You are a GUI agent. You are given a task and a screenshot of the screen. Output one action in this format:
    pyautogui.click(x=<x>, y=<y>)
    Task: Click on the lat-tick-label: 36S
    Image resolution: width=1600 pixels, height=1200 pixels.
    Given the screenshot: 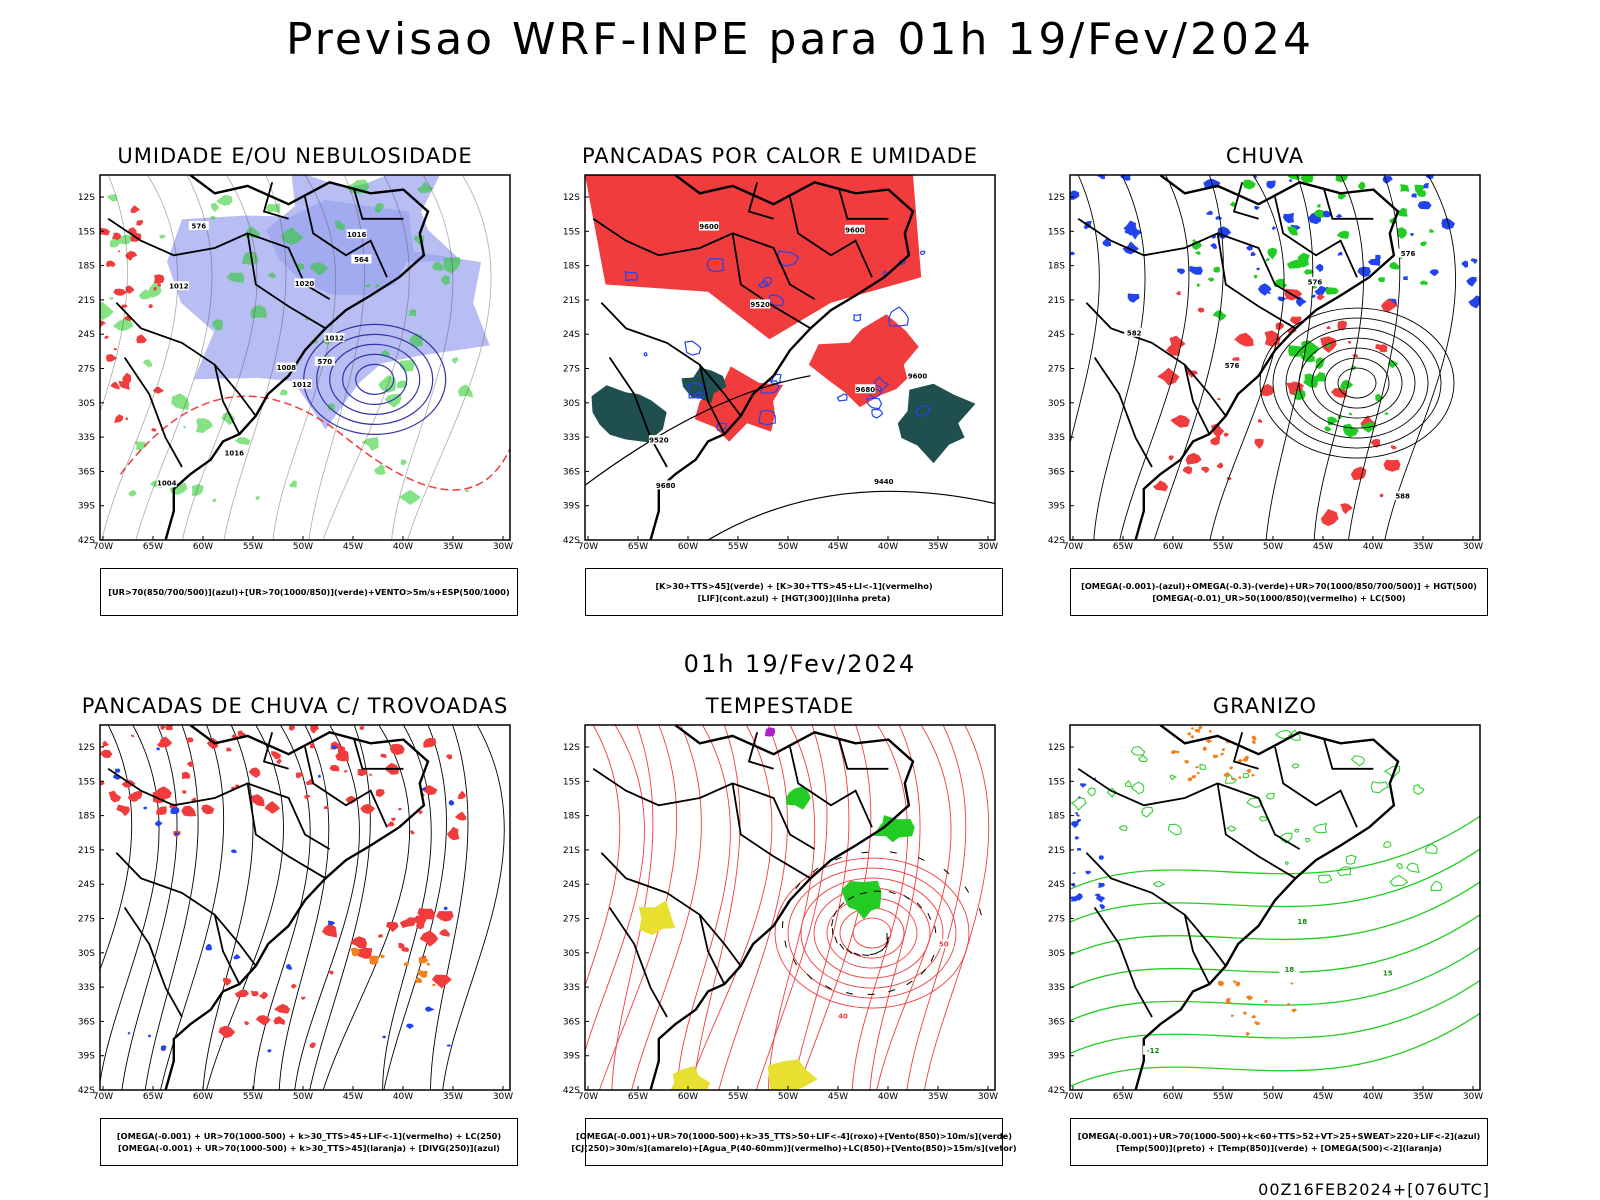 What is the action you would take?
    pyautogui.click(x=571, y=472)
    